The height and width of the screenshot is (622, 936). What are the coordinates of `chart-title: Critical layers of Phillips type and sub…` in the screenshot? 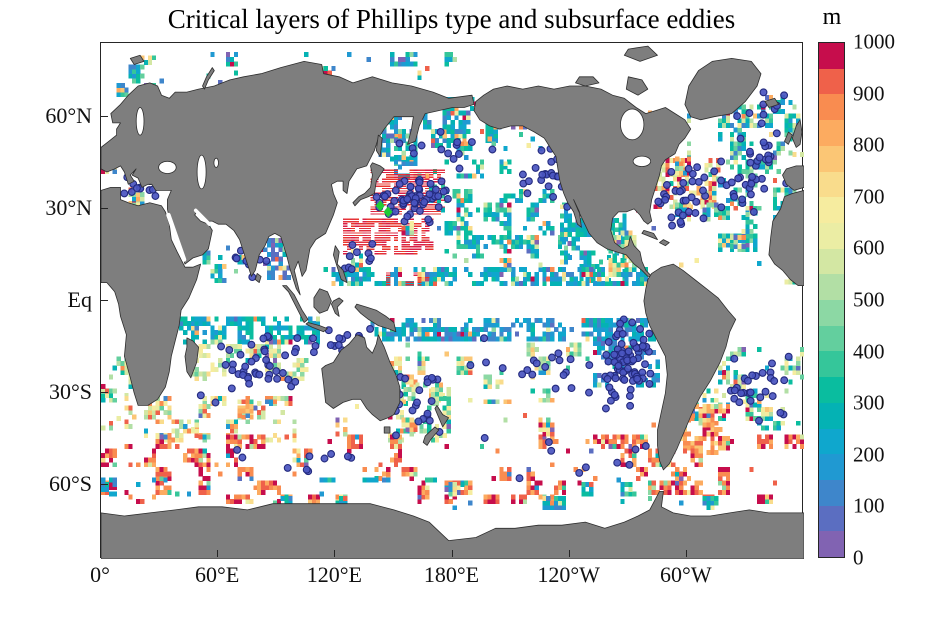 It's located at (451, 19).